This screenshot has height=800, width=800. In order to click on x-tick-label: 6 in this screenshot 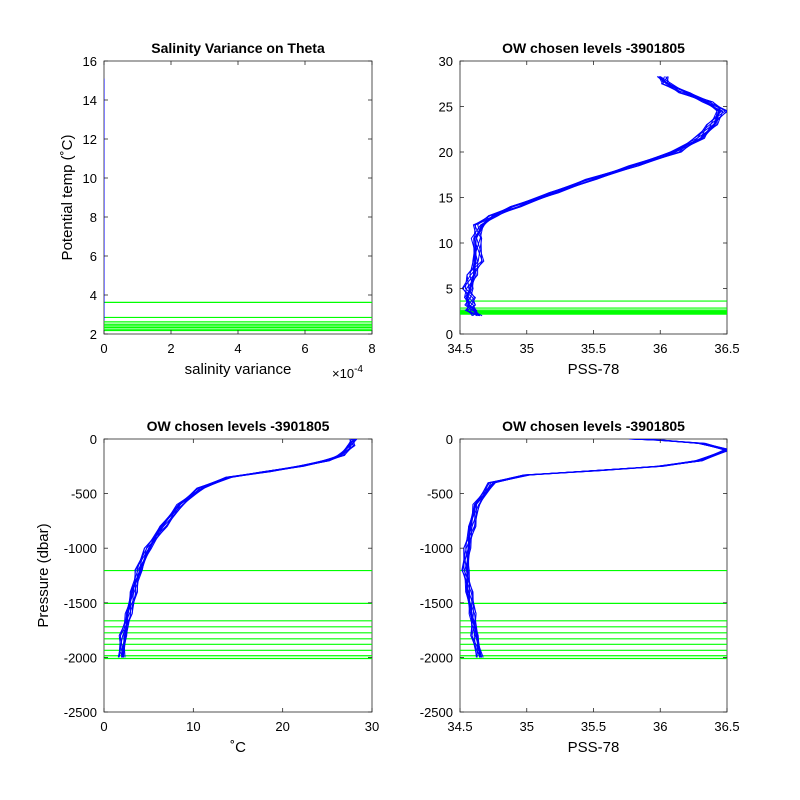, I will do `click(304, 348)`.